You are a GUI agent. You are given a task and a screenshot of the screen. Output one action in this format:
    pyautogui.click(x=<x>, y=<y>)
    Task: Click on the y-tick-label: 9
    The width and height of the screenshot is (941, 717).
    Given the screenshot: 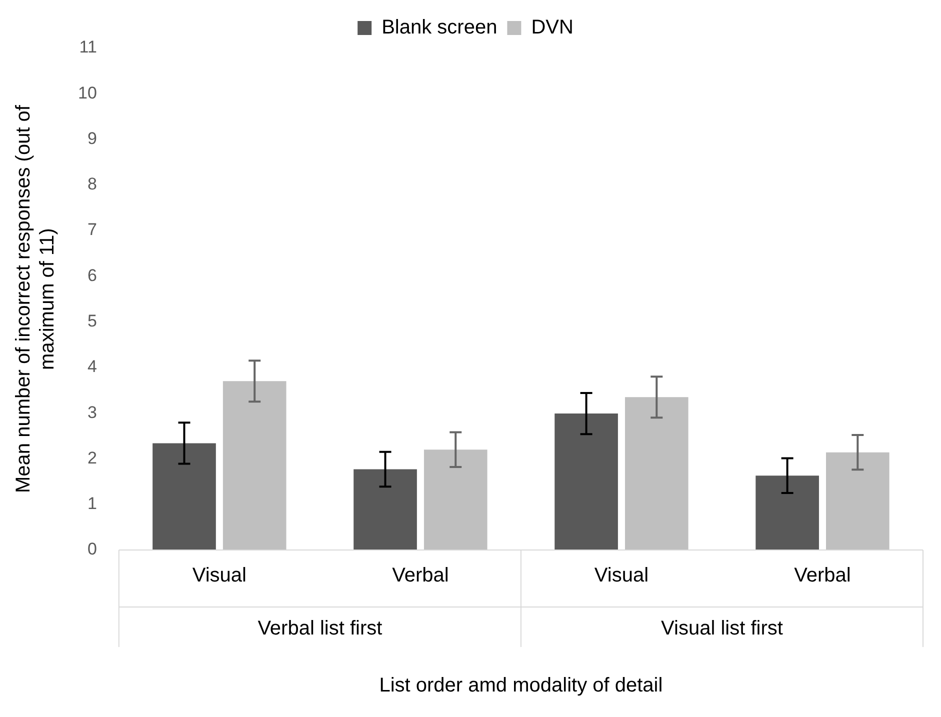 What is the action you would take?
    pyautogui.click(x=92, y=138)
    